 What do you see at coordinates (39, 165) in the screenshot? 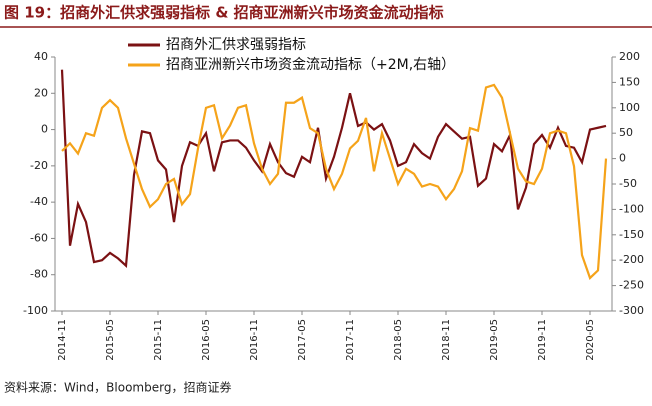
I see `y-tick-label: -20` at bounding box center [39, 165].